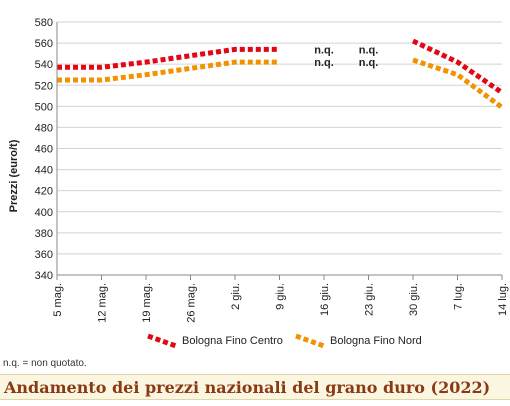 The image size is (510, 406). Describe the element at coordinates (281, 296) in the screenshot. I see `x-tick-label: 9 giu.` at that location.